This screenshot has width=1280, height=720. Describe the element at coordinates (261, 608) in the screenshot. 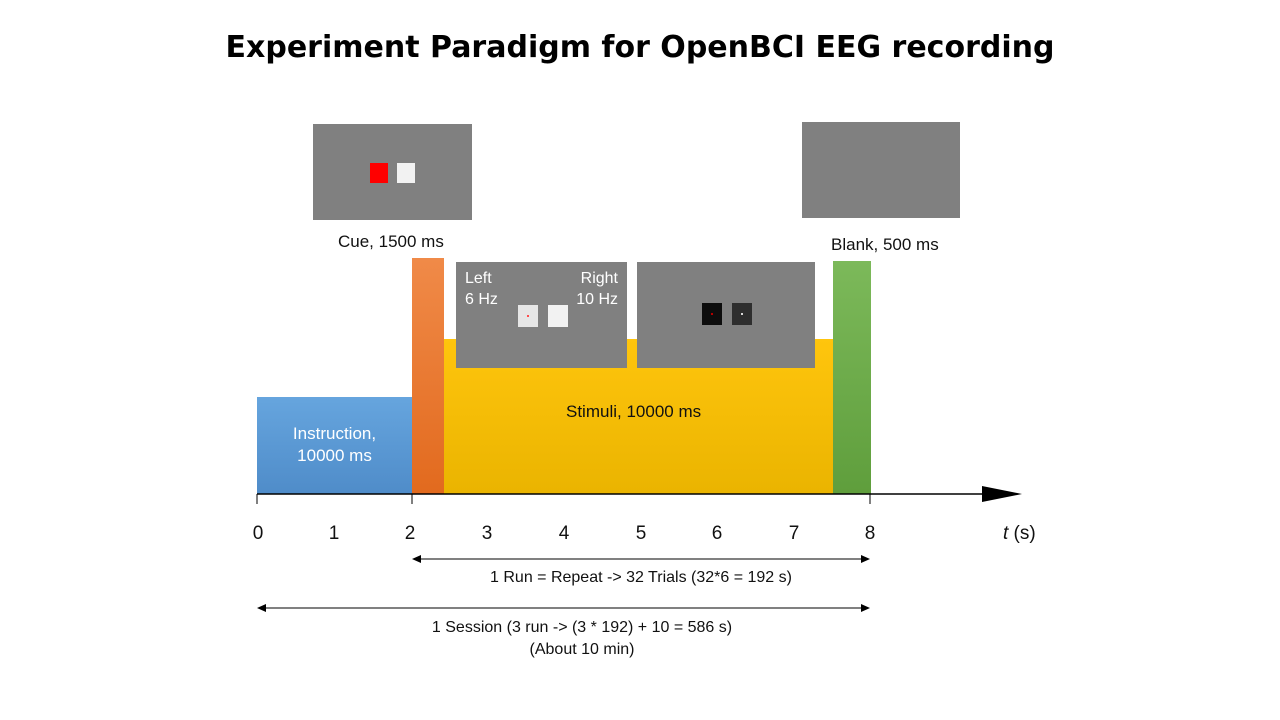

I see `session-arrow-left-icon` at that location.